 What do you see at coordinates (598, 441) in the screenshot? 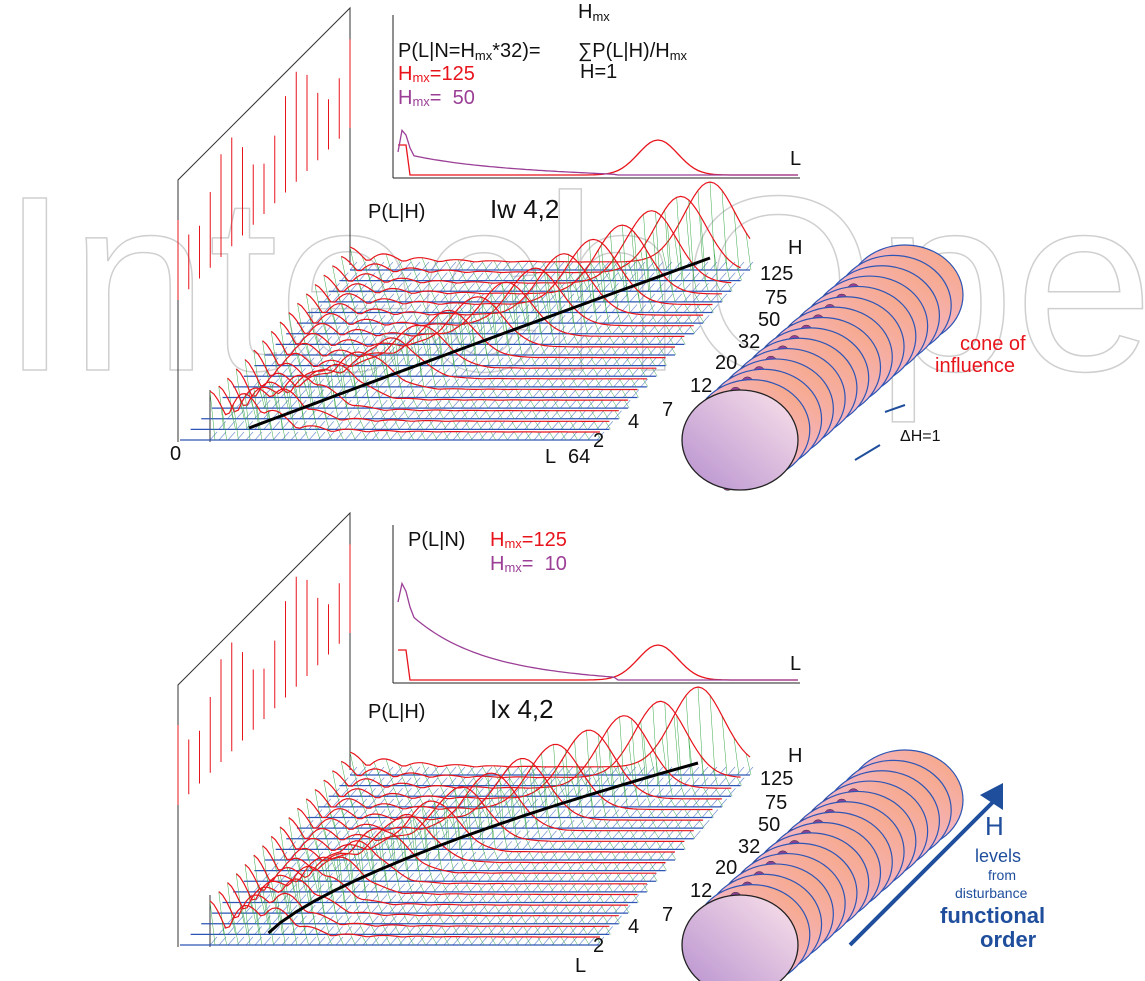
I see `h-tick-label: 2` at bounding box center [598, 441].